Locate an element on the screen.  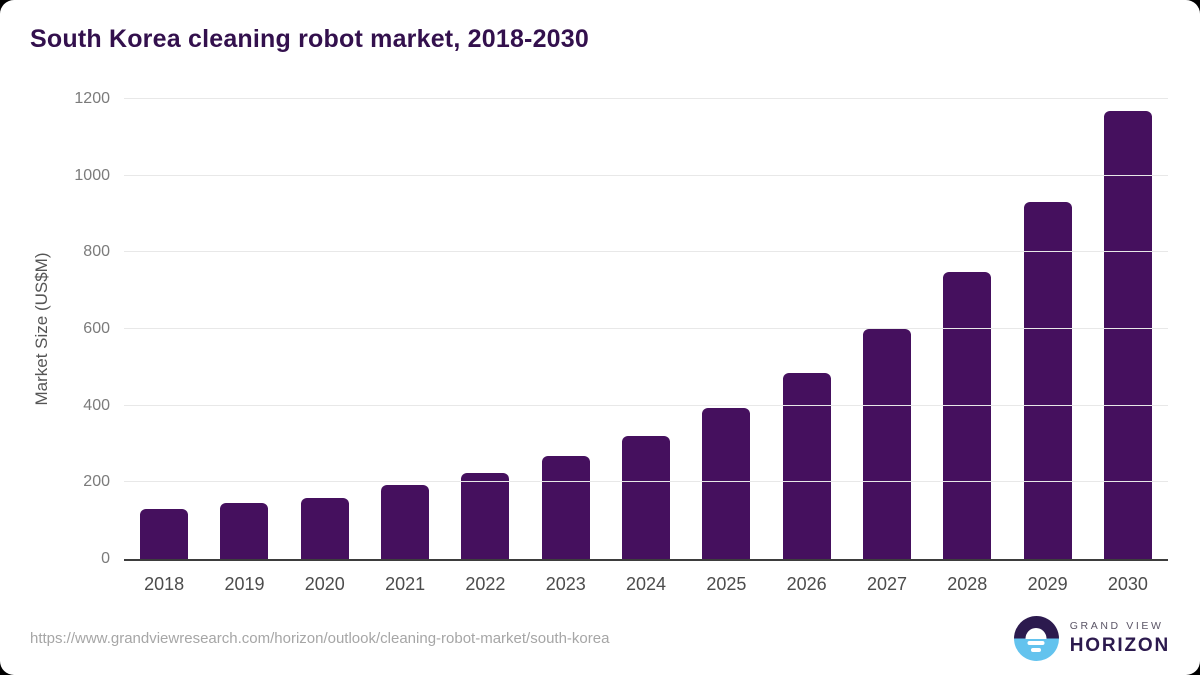
bar-2026 is located at coordinates (806, 465).